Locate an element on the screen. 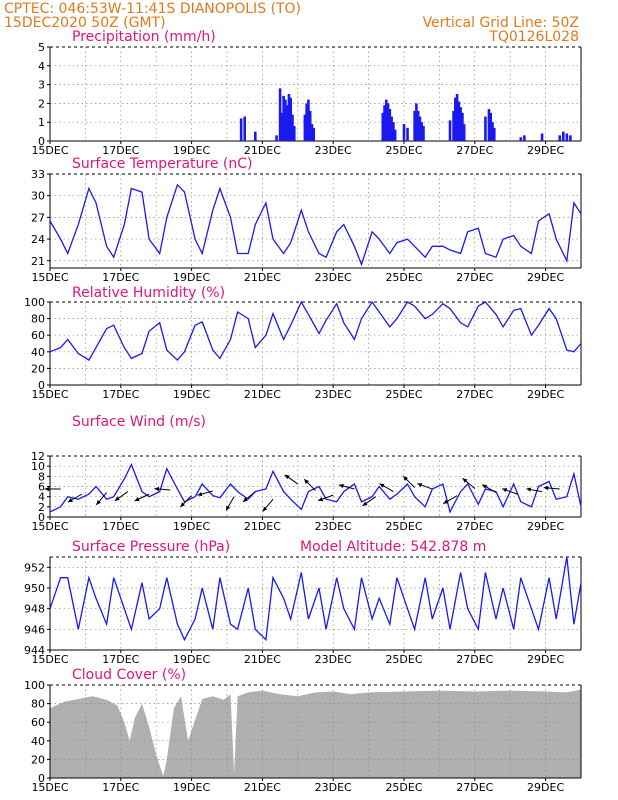 The width and height of the screenshot is (618, 800). pres-ytick-label: 952 is located at coordinates (34, 567).